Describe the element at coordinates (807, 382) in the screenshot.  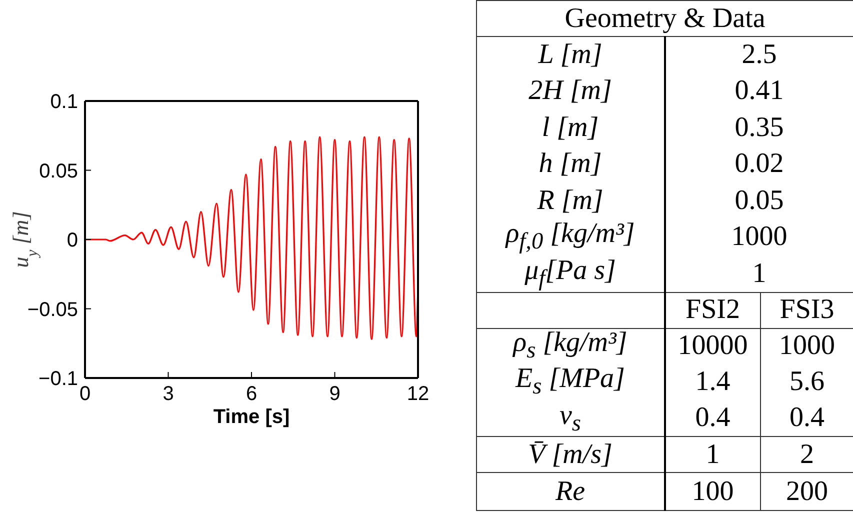
I see `text: 5.6` at that location.